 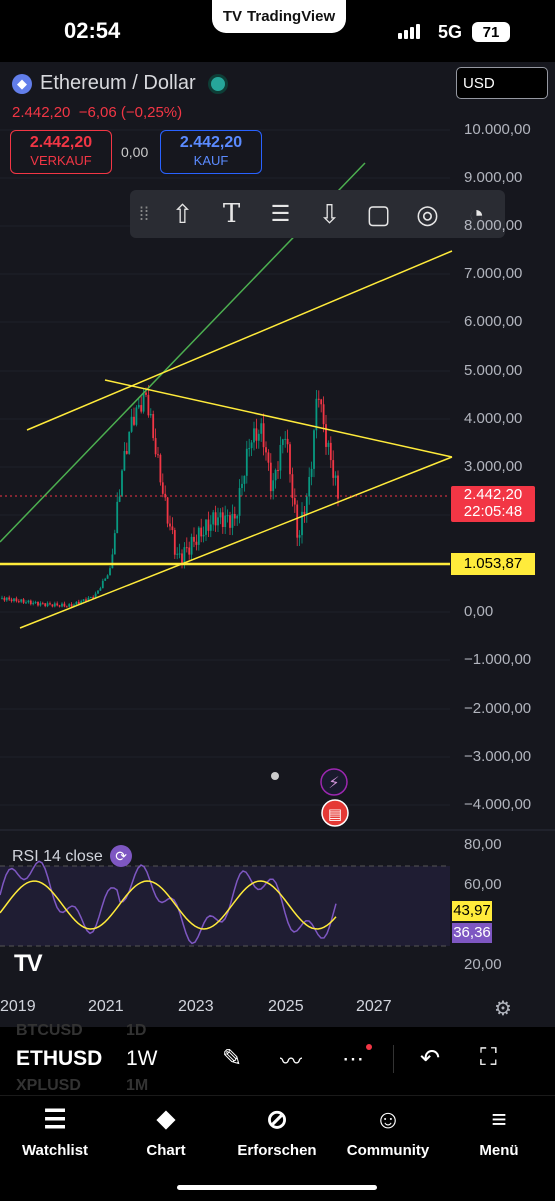 What do you see at coordinates (503, 1009) in the screenshot?
I see `settings-gear-icon: ⚙` at bounding box center [503, 1009].